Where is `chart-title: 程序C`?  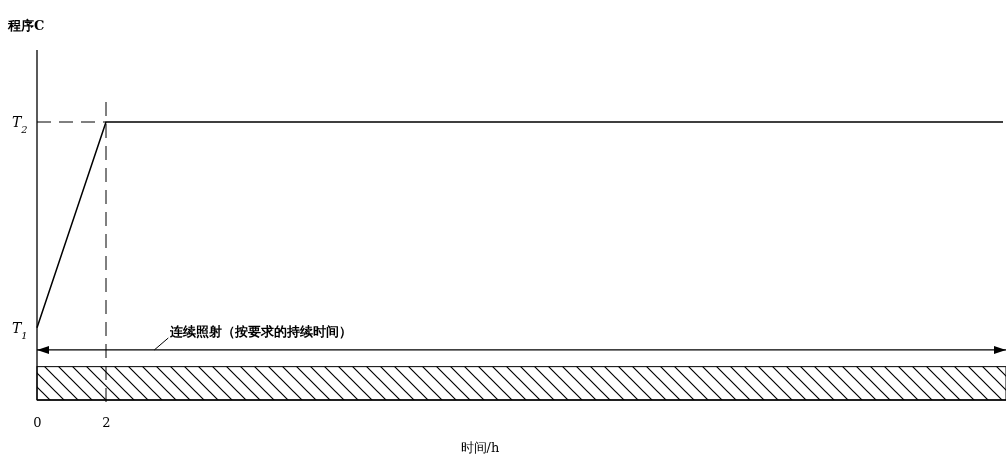 chart-title: 程序C is located at coordinates (26, 25).